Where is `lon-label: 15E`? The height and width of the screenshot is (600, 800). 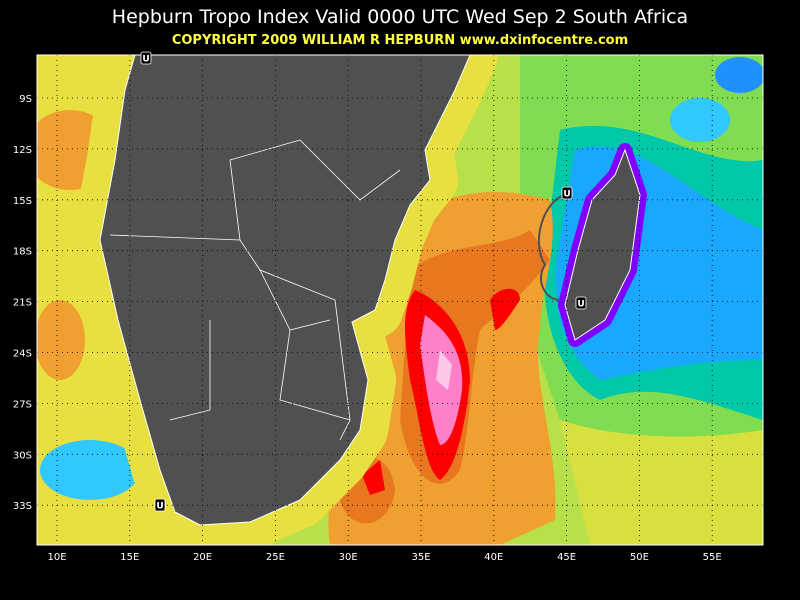 lon-label: 15E is located at coordinates (129, 557).